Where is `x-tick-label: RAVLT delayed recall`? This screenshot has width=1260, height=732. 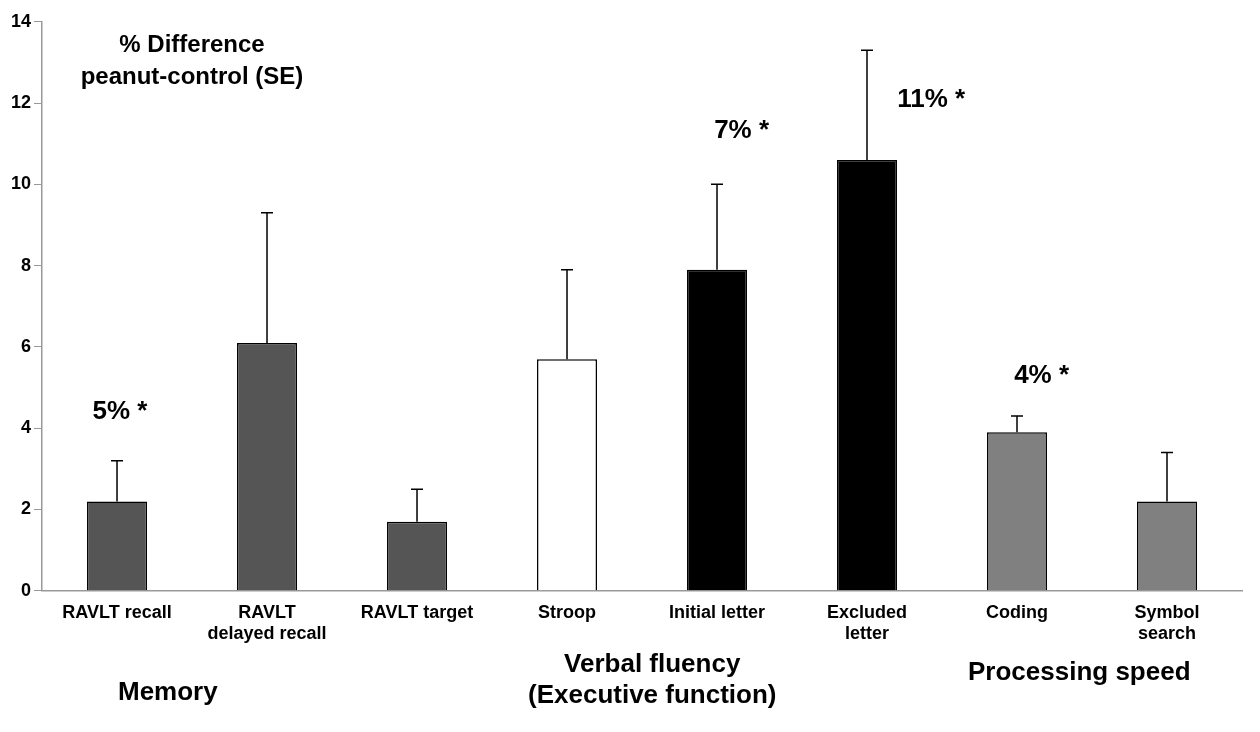
x-tick-label: RAVLT delayed recall is located at coordinates (267, 622).